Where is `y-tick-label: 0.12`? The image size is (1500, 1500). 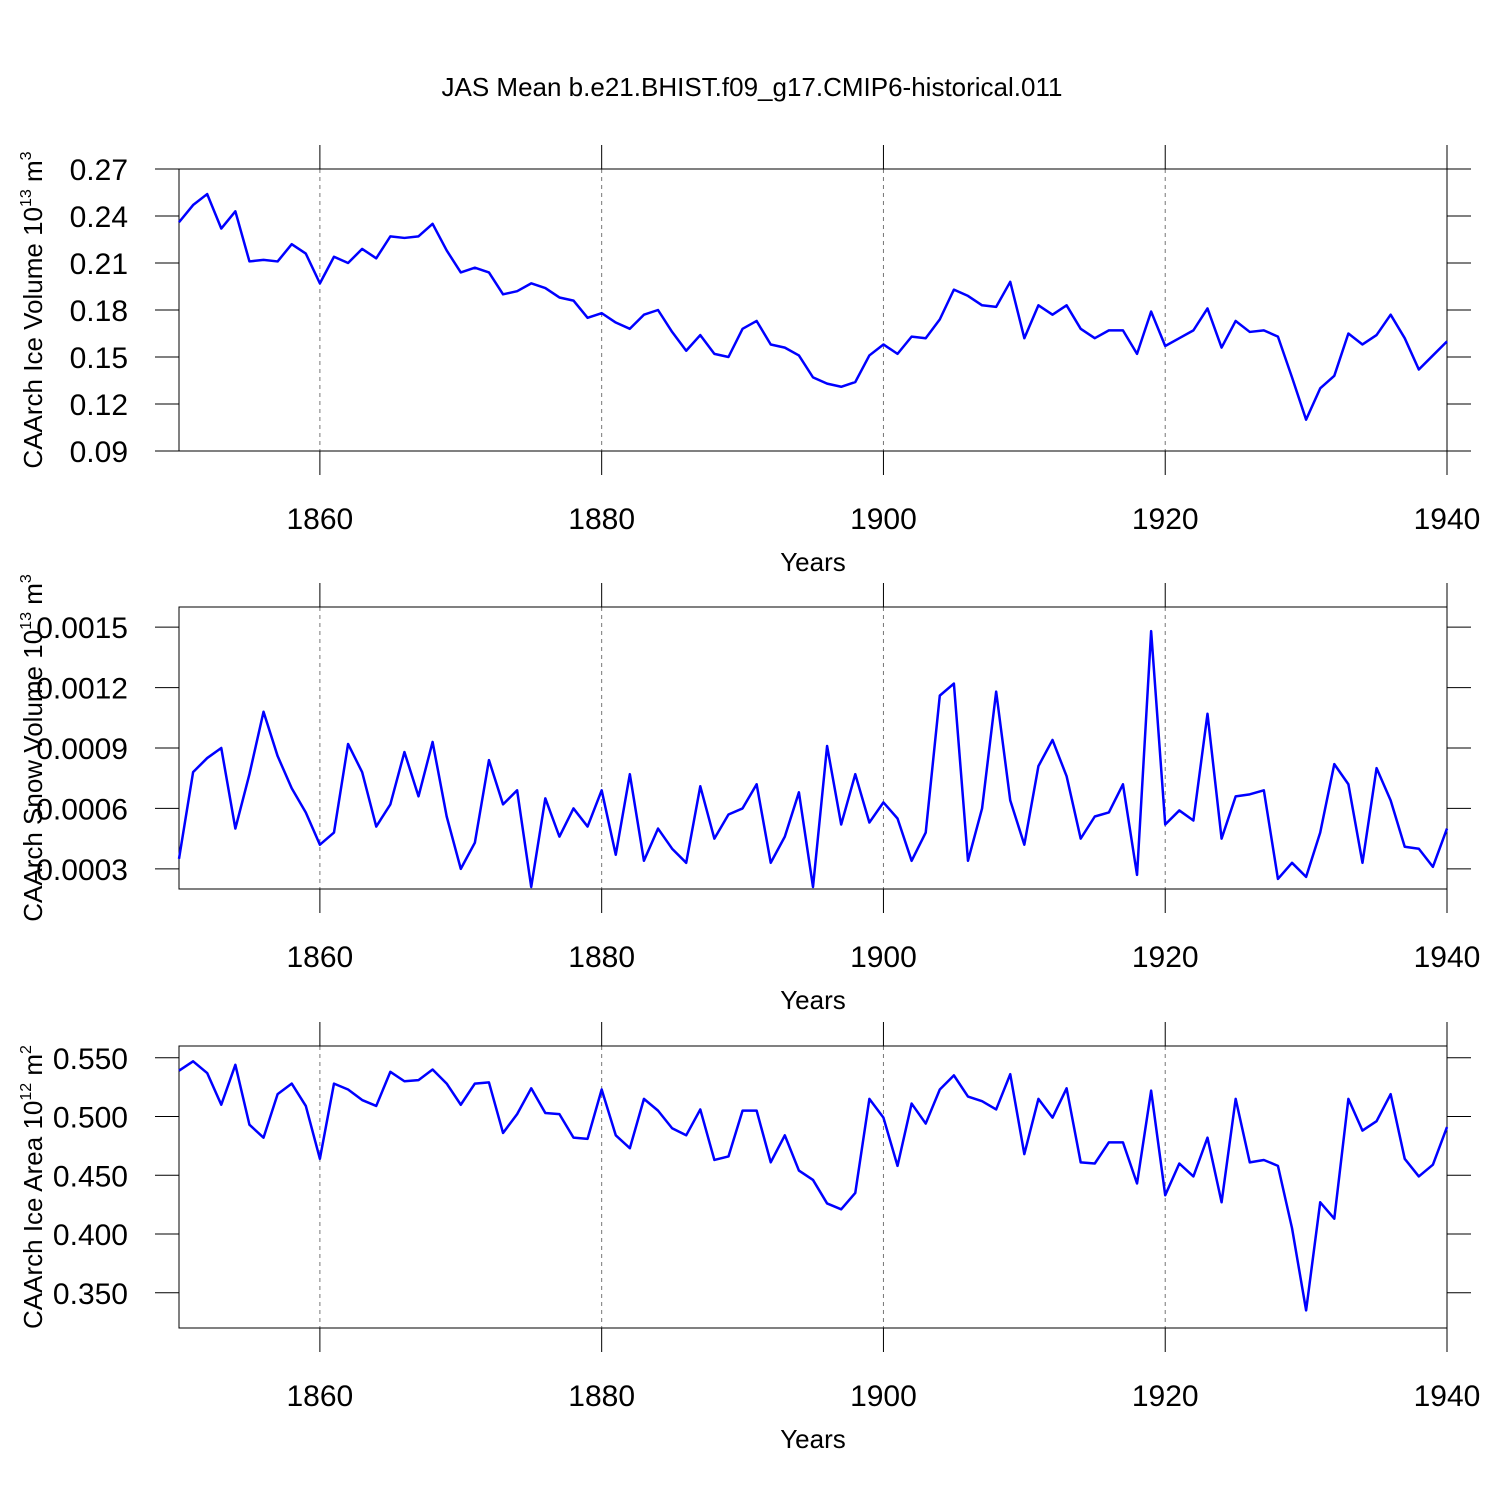
y-tick-label: 0.12 is located at coordinates (99, 405).